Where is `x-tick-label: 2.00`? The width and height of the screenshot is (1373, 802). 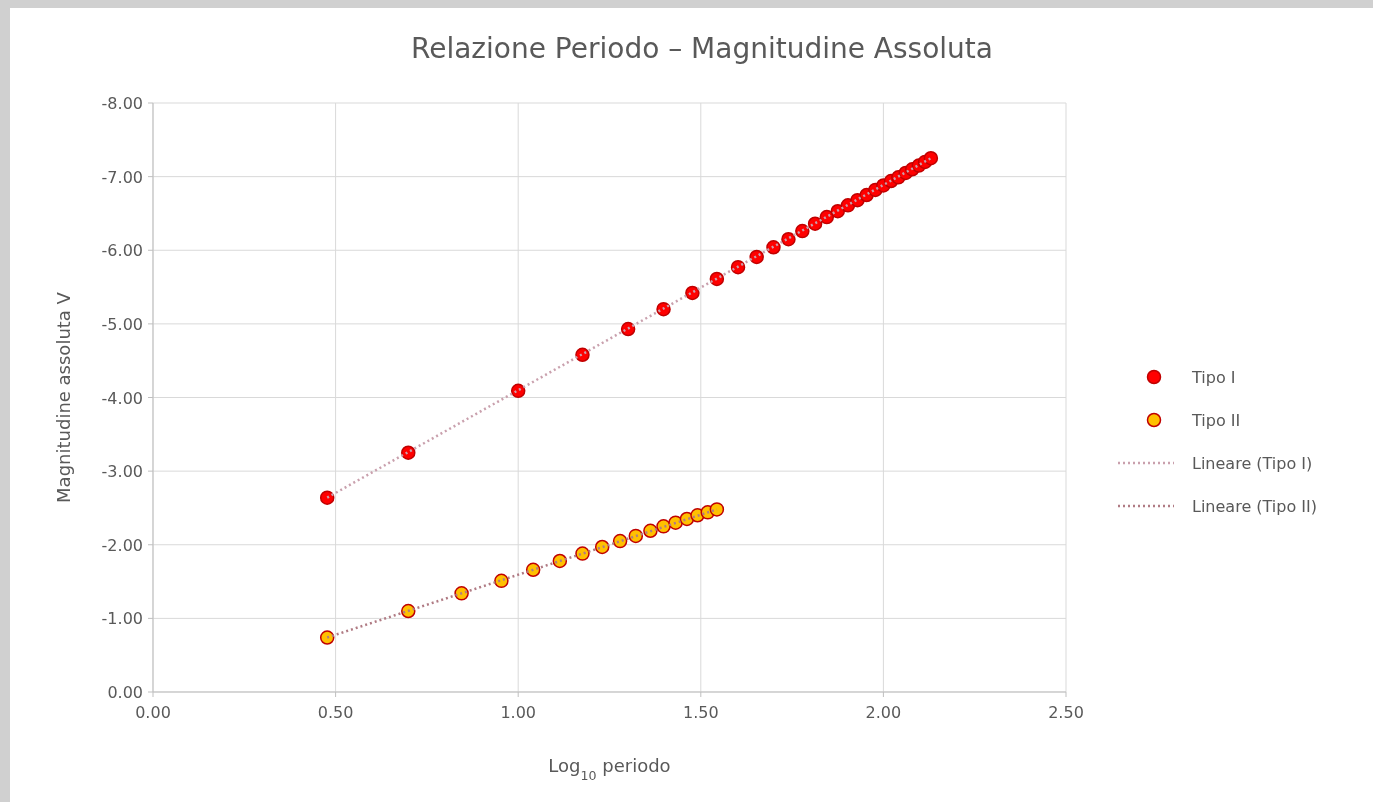 x-tick-label: 2.00 is located at coordinates (883, 712).